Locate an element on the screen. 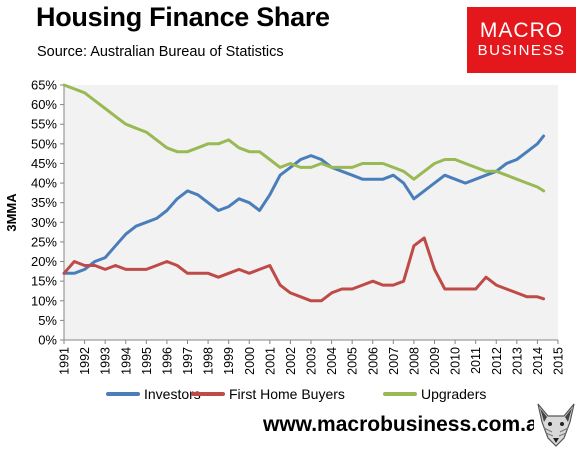 This screenshot has width=583, height=452. legend-label-first-home-buyers: First Home Buyers is located at coordinates (287, 394).